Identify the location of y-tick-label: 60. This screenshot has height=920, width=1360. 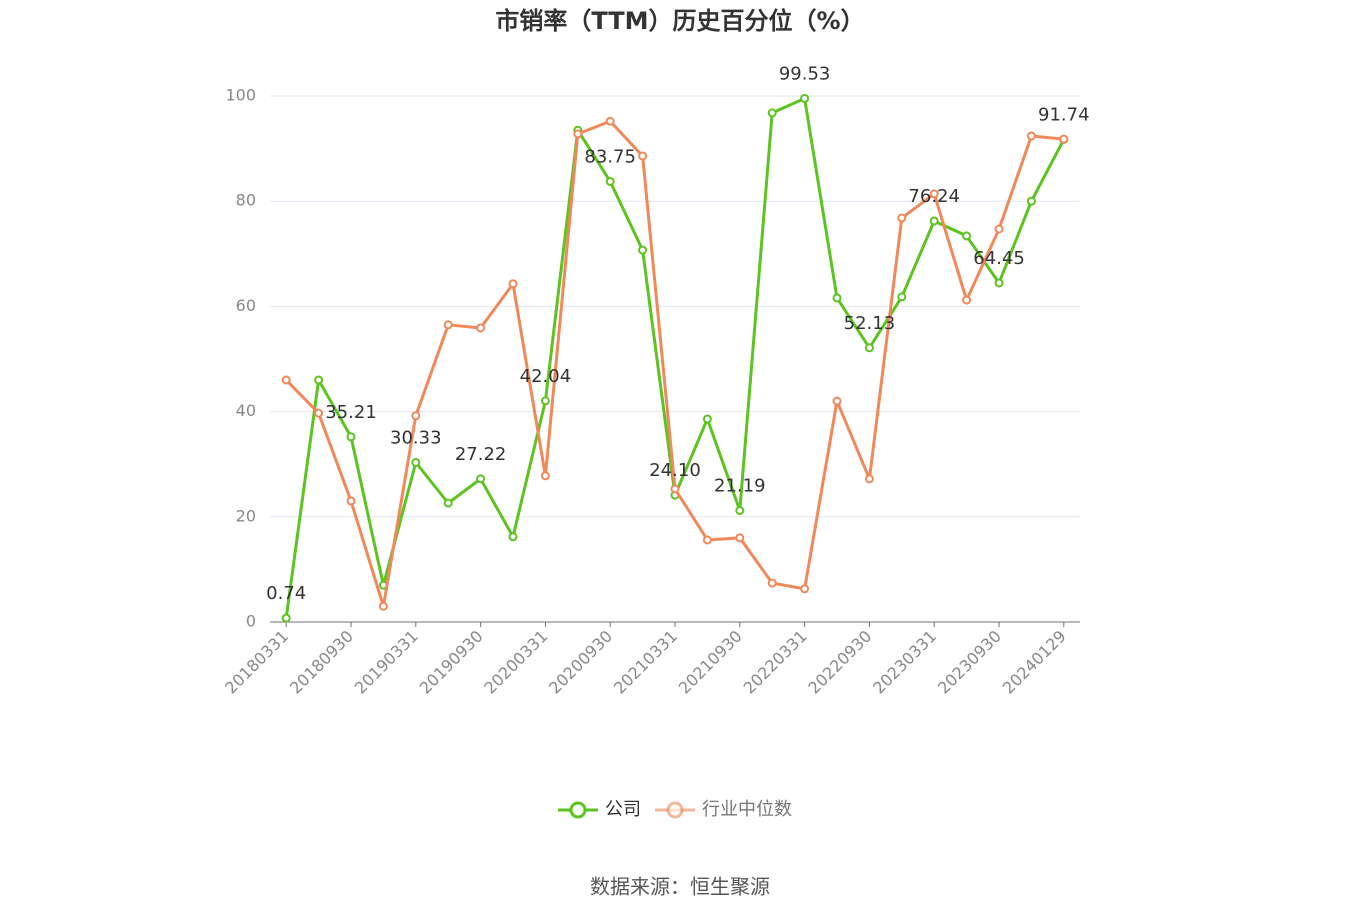
(246, 305).